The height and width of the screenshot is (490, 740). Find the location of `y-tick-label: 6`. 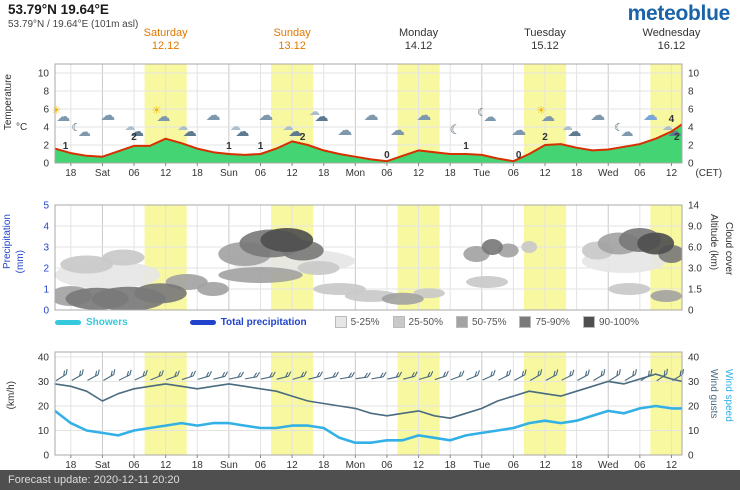

y-tick-label: 6 is located at coordinates (46, 110).